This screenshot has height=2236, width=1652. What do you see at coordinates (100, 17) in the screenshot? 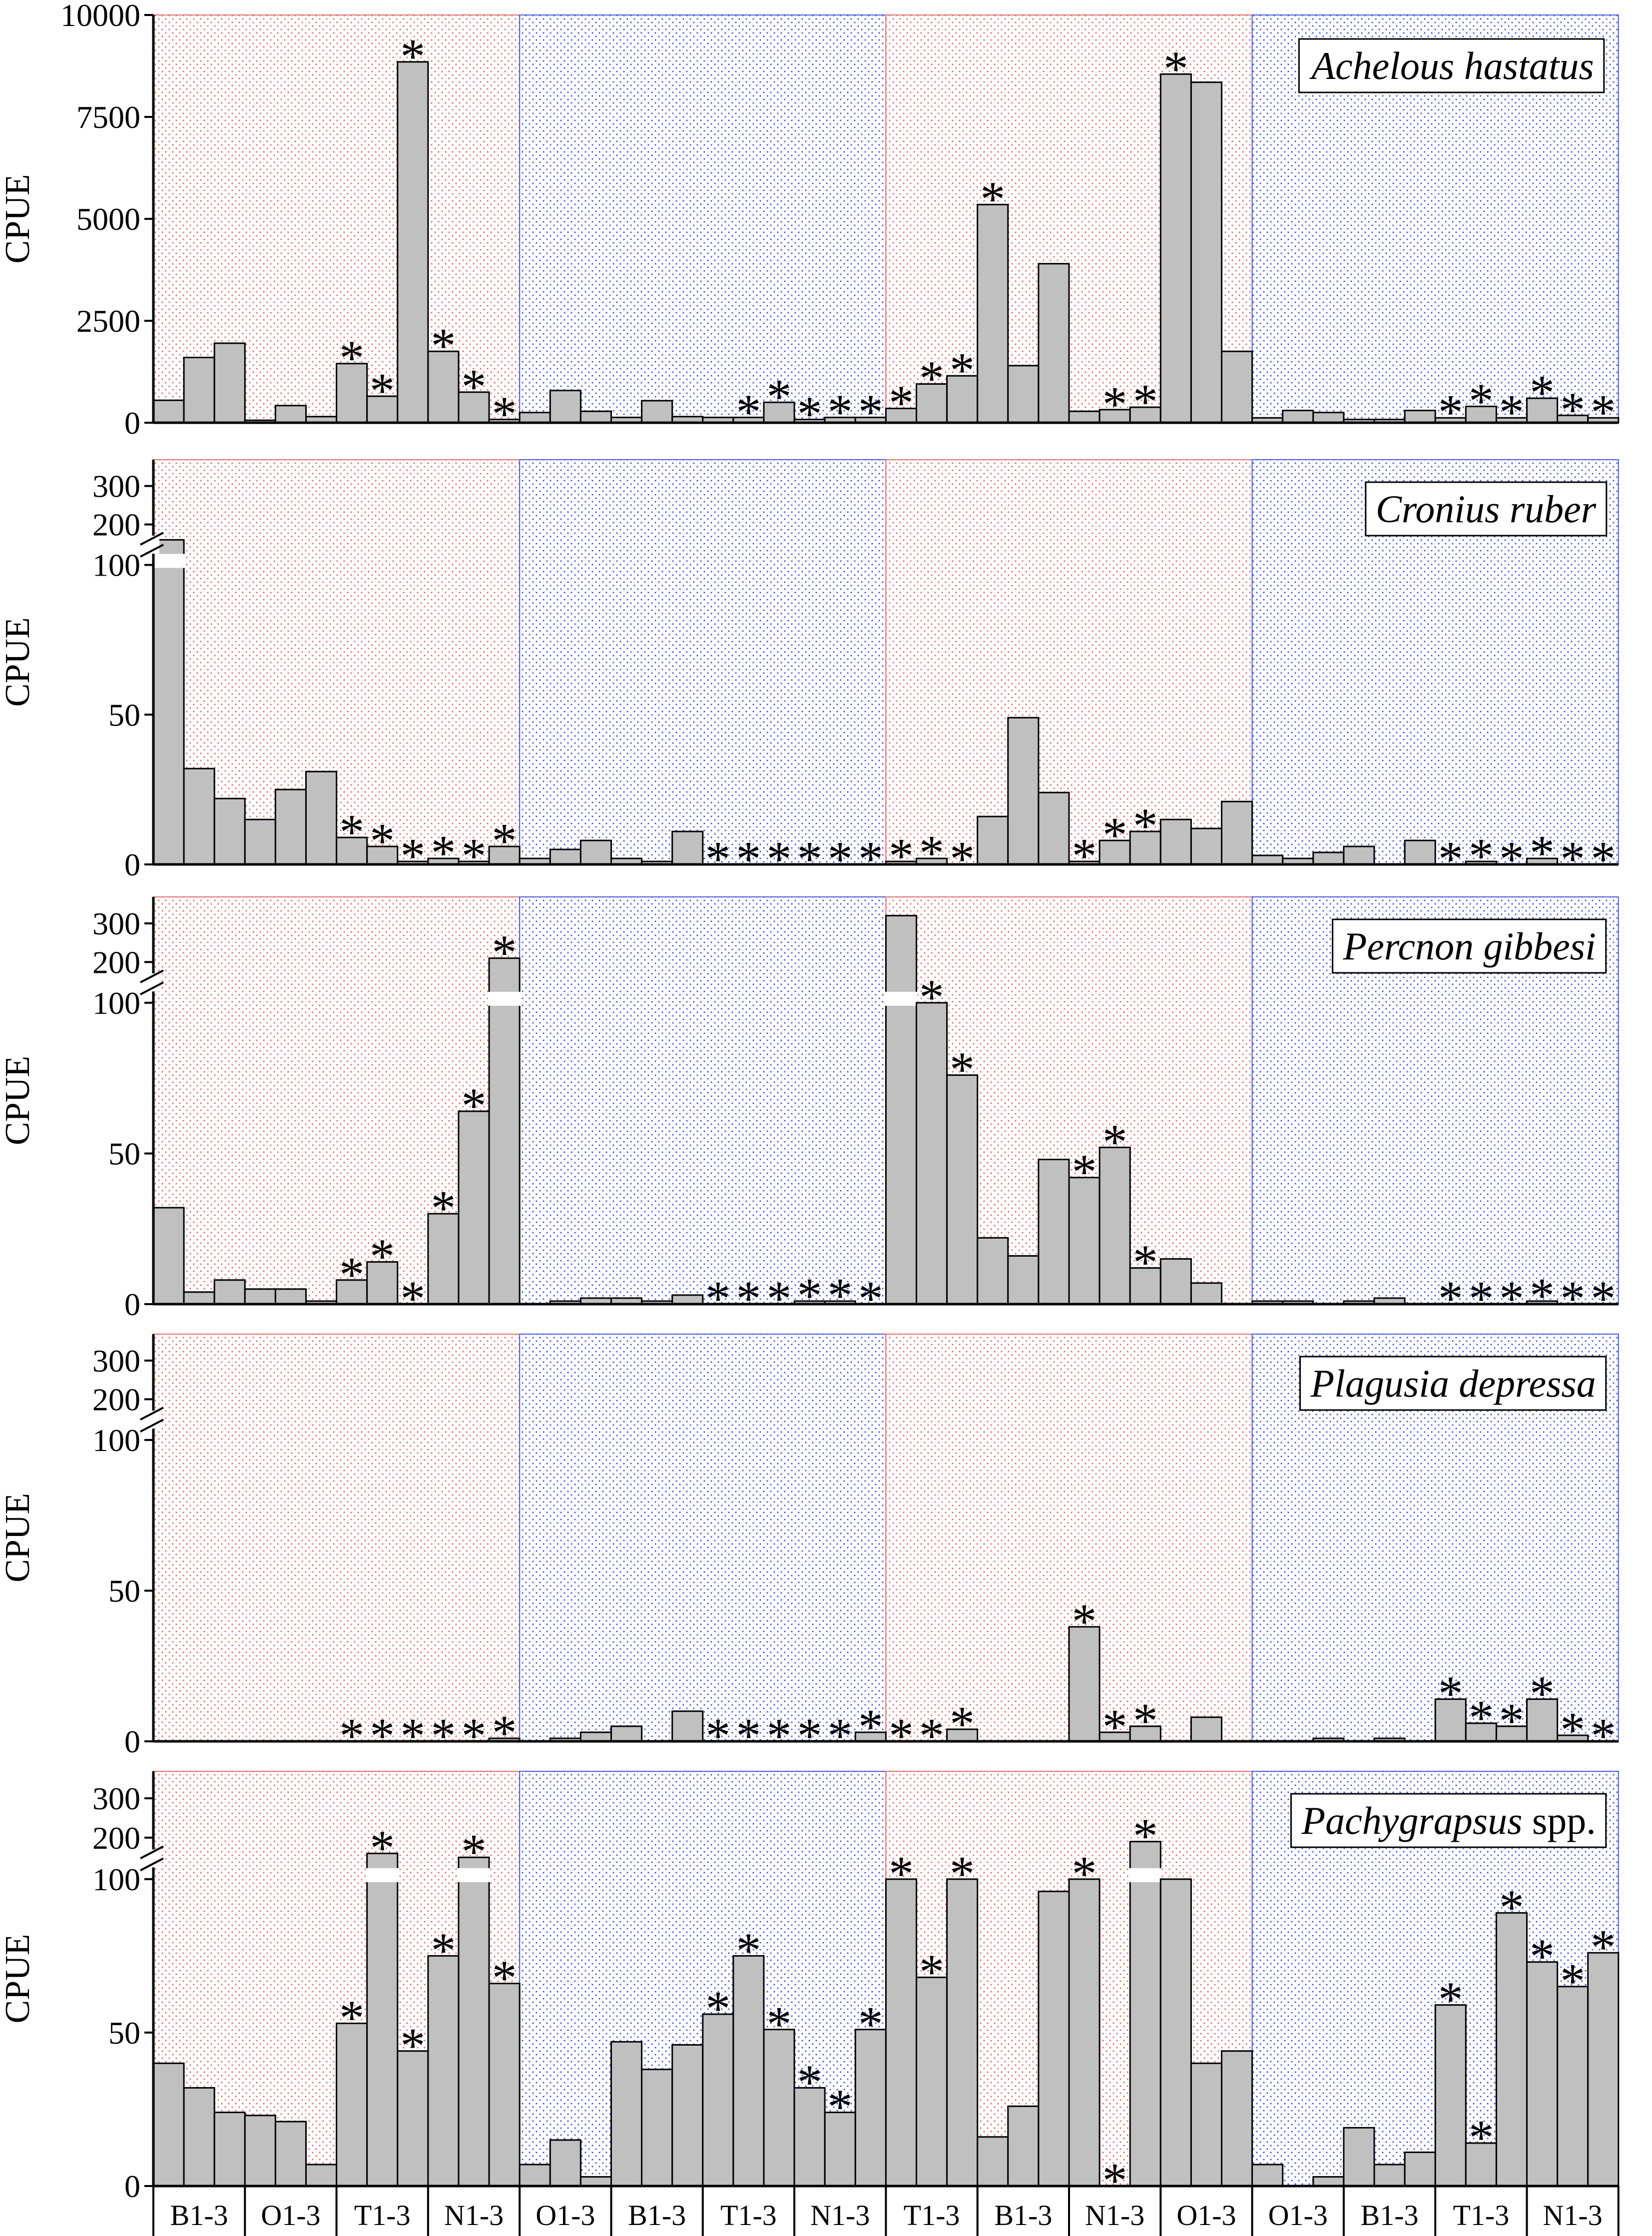
I see `y-tick-label: 10000` at bounding box center [100, 17].